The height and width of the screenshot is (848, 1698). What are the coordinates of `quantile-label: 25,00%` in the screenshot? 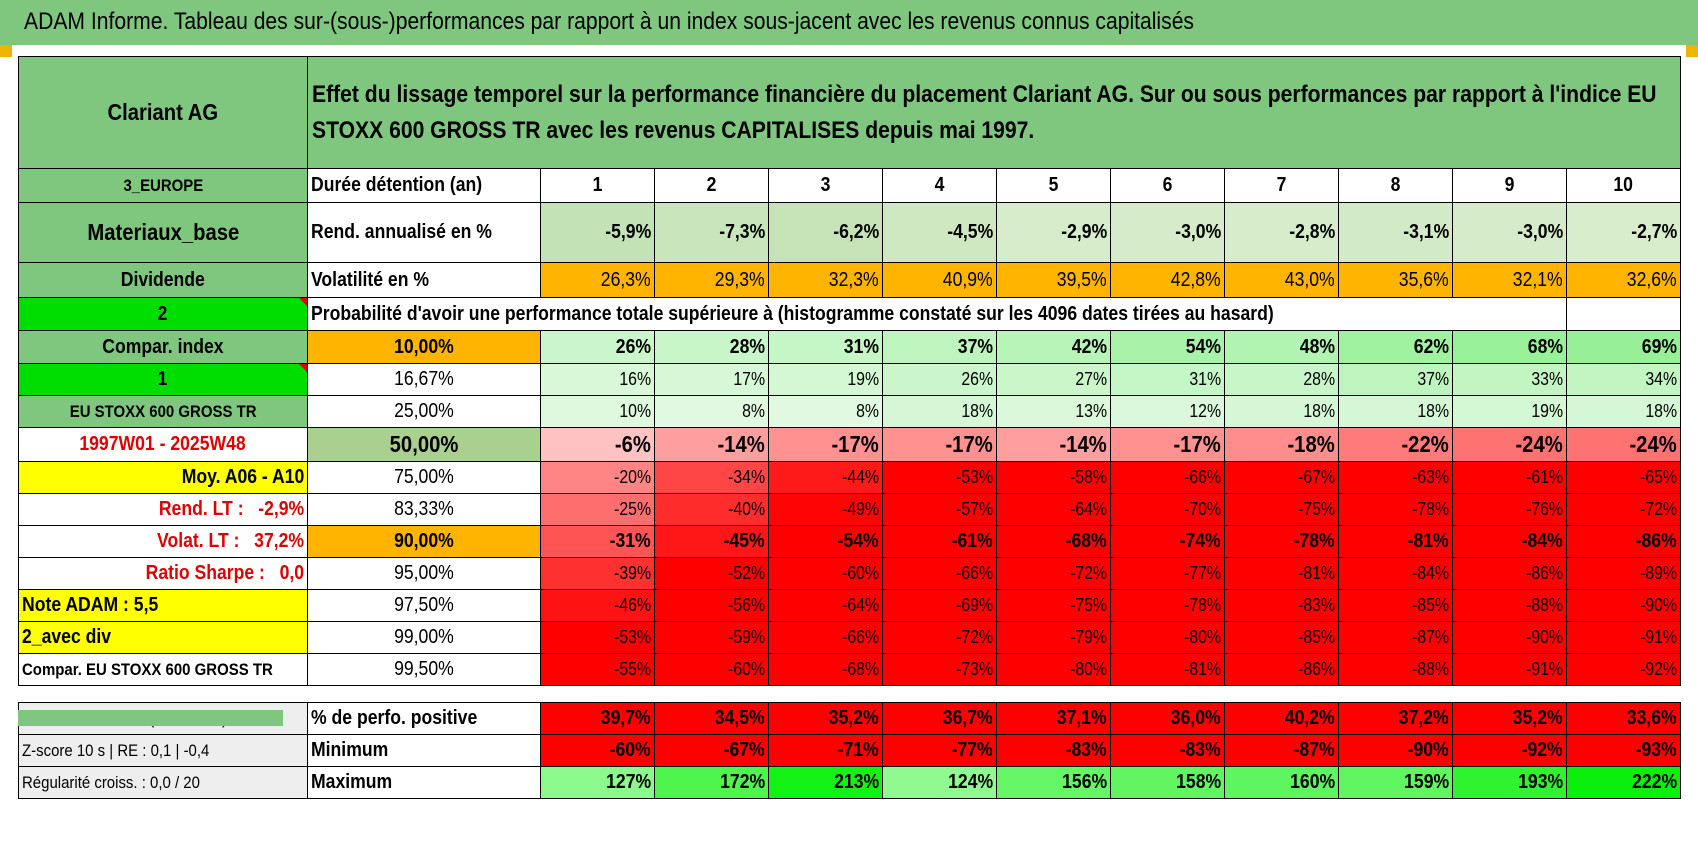 It's located at (424, 411).